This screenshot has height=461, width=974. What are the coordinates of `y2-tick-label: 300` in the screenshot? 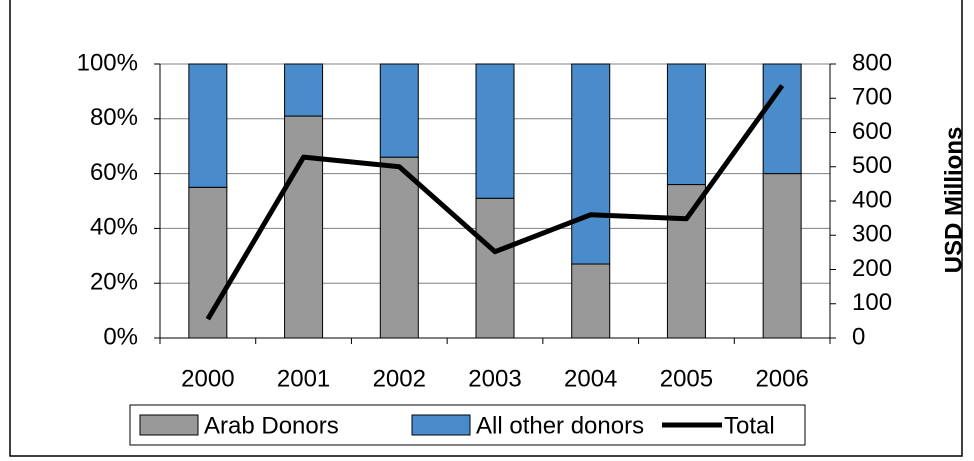 It's located at (872, 234).